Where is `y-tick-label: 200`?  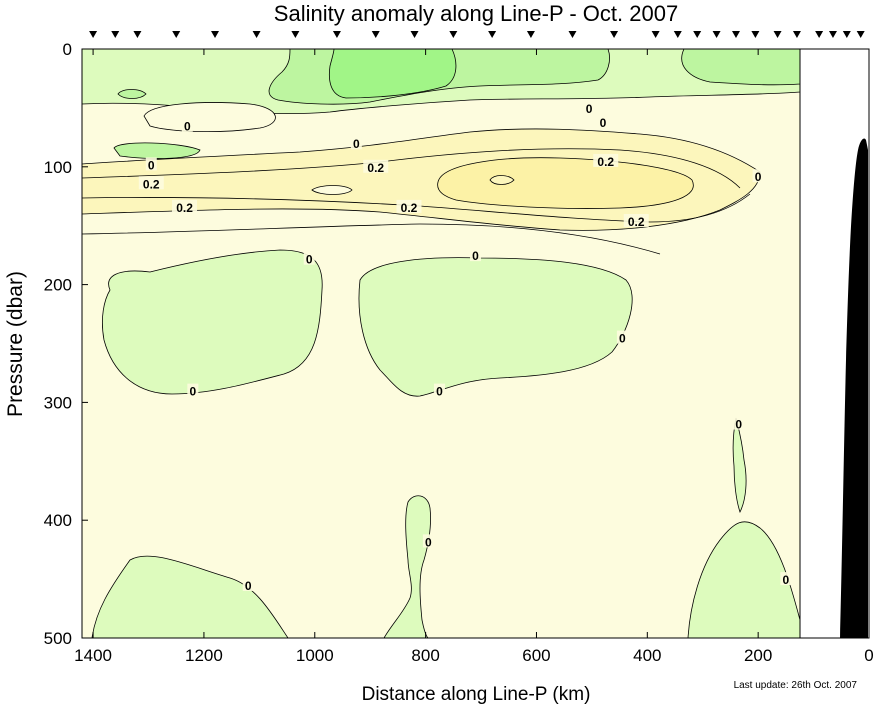
y-tick-label: 200 is located at coordinates (58, 285).